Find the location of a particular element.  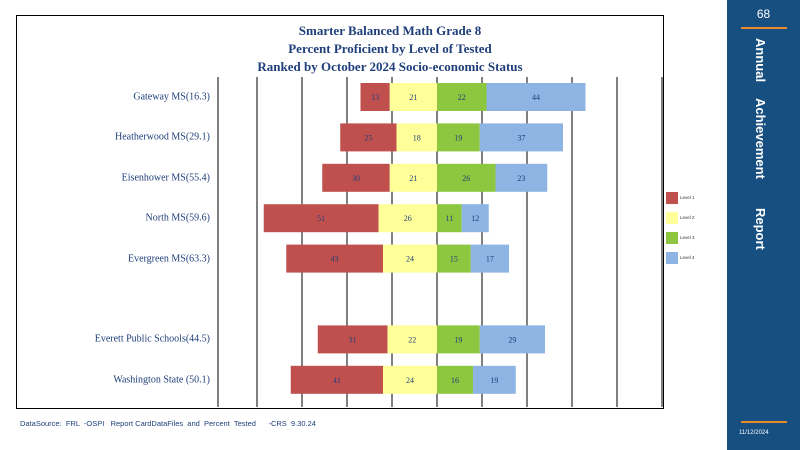

legend-label: Level 4 is located at coordinates (687, 257).